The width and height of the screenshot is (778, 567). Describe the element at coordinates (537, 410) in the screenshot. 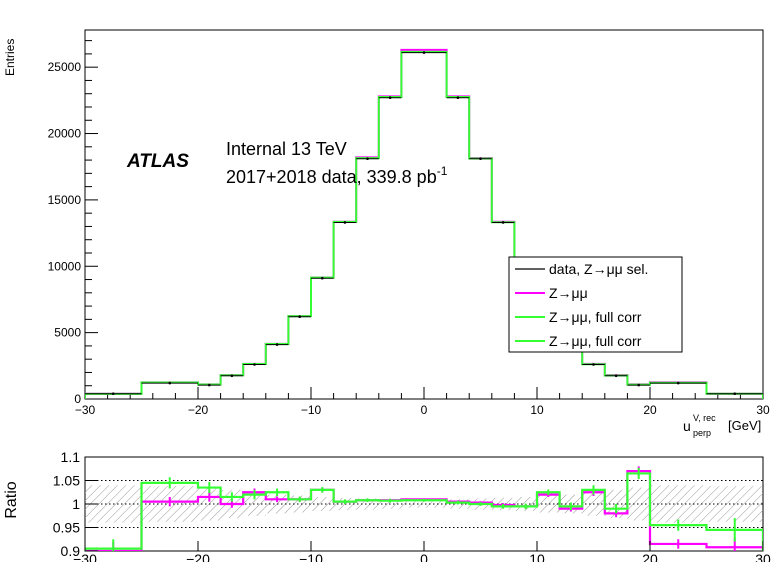

I see `x-tick-label: 10` at that location.